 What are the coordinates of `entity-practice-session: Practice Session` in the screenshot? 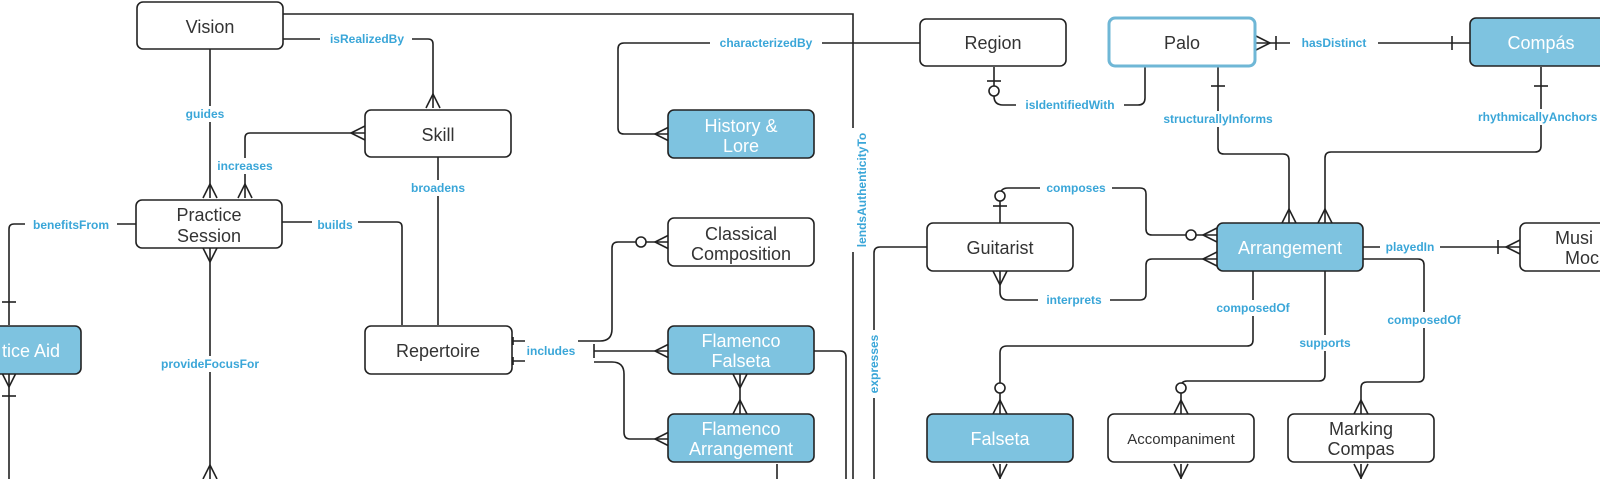 It's located at (209, 224).